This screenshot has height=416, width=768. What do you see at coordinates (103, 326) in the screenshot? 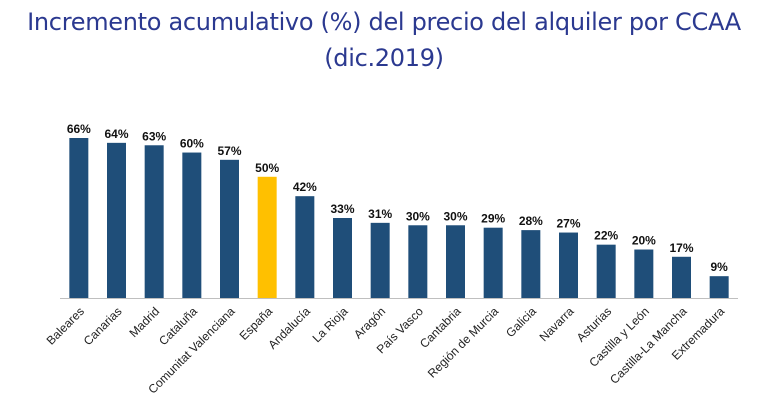
I see `x-tick-label: Canarias` at bounding box center [103, 326].